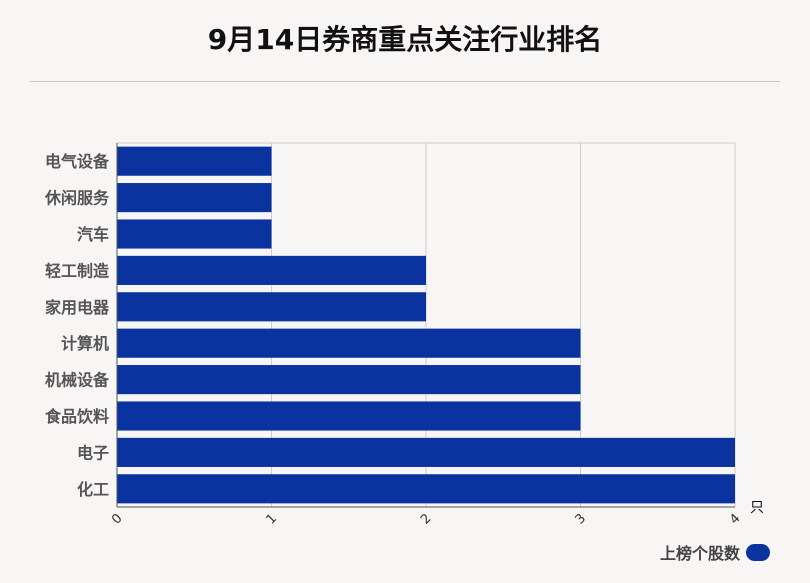 This screenshot has width=810, height=583. Describe the element at coordinates (581, 519) in the screenshot. I see `x-tick-label: 3` at that location.